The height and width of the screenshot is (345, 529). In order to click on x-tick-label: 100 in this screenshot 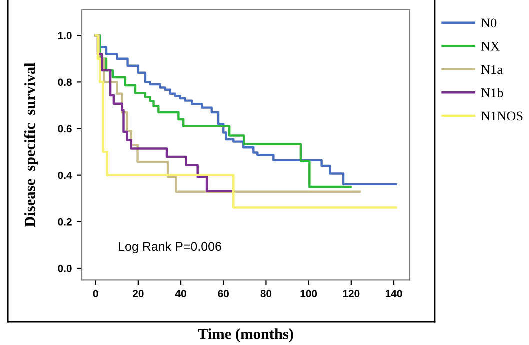, I will do `click(309, 294)`.